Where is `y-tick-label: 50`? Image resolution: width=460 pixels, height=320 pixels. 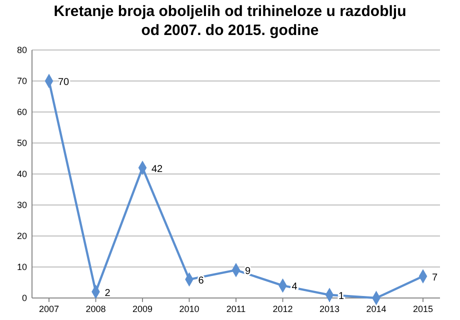
y-tick-label: 50 is located at coordinates (21, 143).